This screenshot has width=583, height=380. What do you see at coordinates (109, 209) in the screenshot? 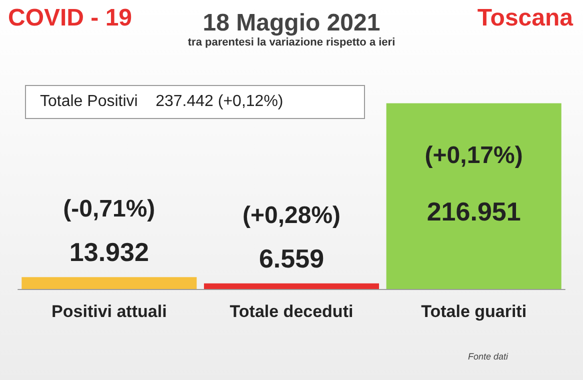
I see `annotation: (-0,71%)` at bounding box center [109, 209].